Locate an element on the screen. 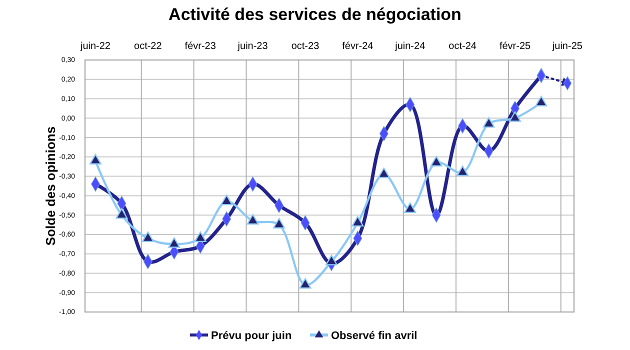  x-tick-label: oct-24 is located at coordinates (462, 46).